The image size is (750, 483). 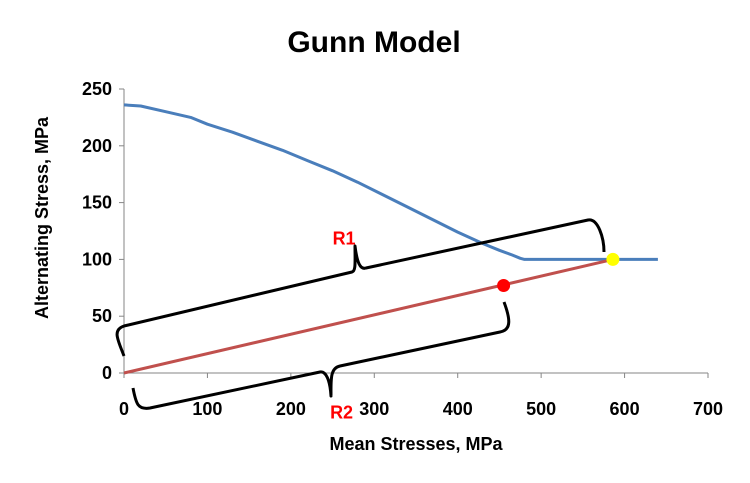 I want to click on x-tick-label: 700, so click(x=708, y=409).